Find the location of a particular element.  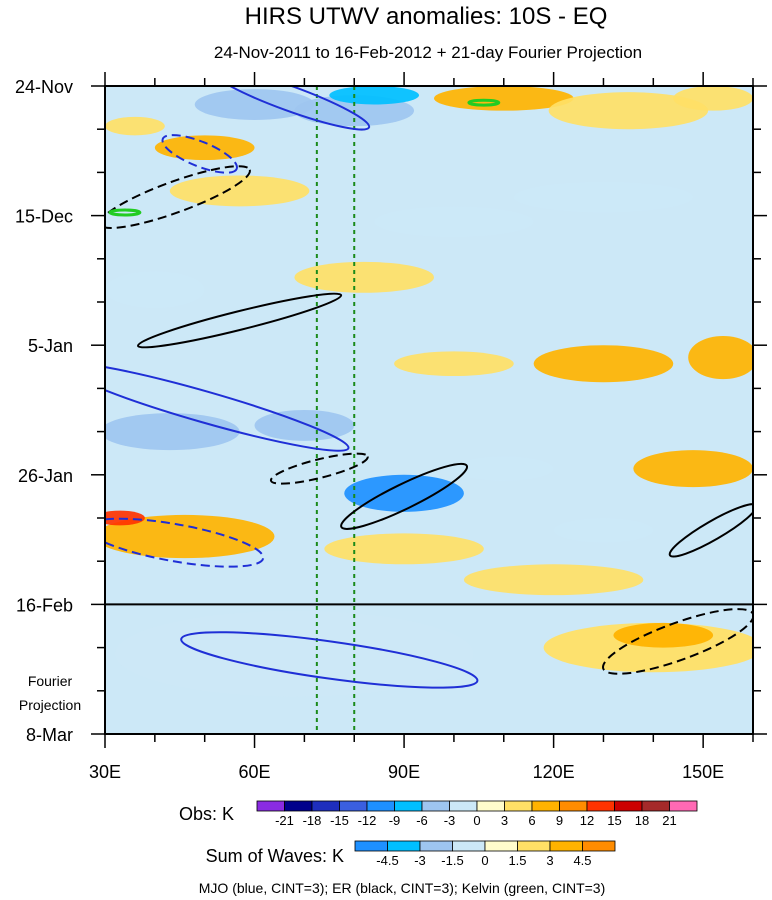

legend-level-label: 18 is located at coordinates (642, 820).